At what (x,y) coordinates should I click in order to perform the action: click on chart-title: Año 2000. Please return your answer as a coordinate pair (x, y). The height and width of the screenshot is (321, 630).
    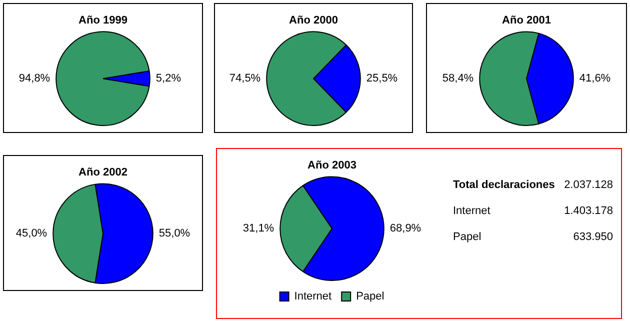
    Looking at the image, I should click on (313, 20).